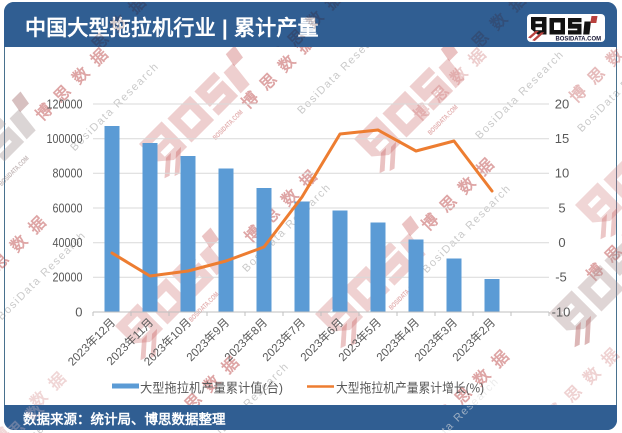 The height and width of the screenshot is (433, 622). I want to click on svg-text: 15, so click(562, 138).